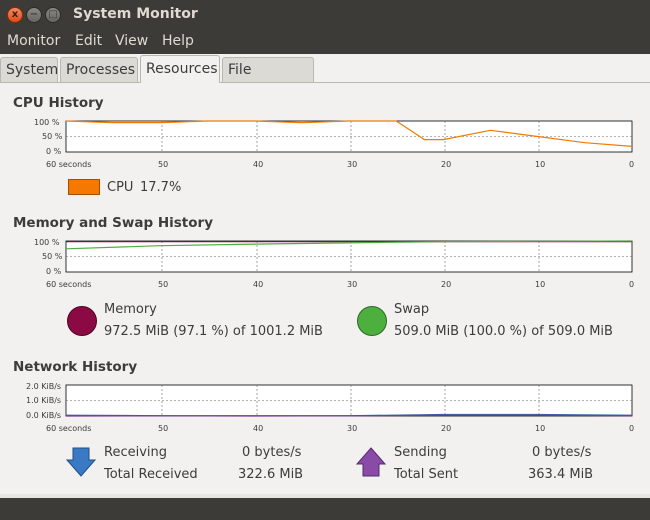 The image size is (650, 520). I want to click on menu-view: View, so click(132, 41).